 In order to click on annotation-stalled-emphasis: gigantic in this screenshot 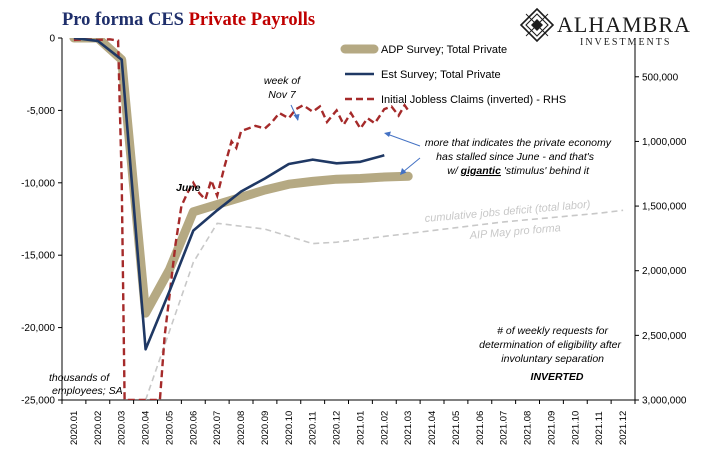, I will do `click(480, 171)`.